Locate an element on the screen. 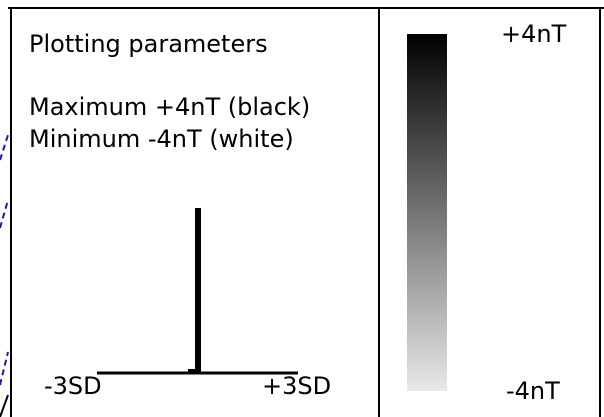 This screenshot has width=604, height=417. histogram-left-label: -3SD is located at coordinates (73, 386).